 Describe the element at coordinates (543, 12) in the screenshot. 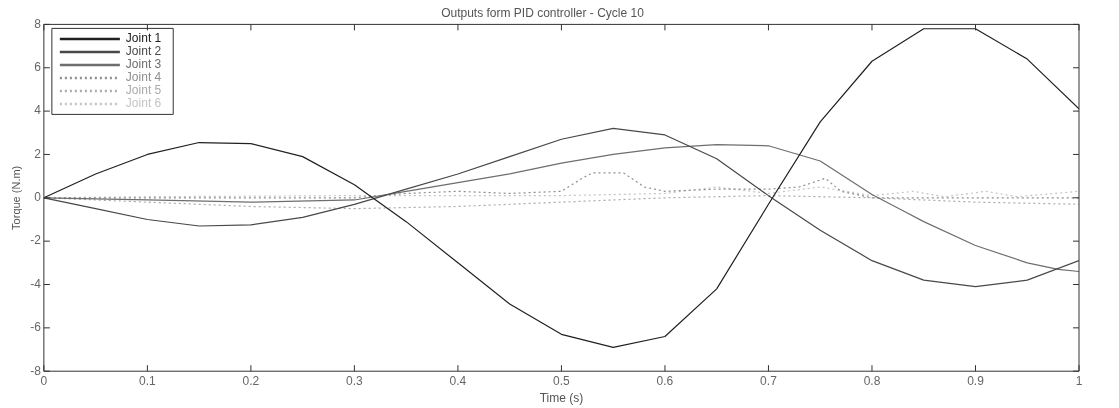

I see `chart-title: Outputs form PID controller - Cycle 10` at that location.